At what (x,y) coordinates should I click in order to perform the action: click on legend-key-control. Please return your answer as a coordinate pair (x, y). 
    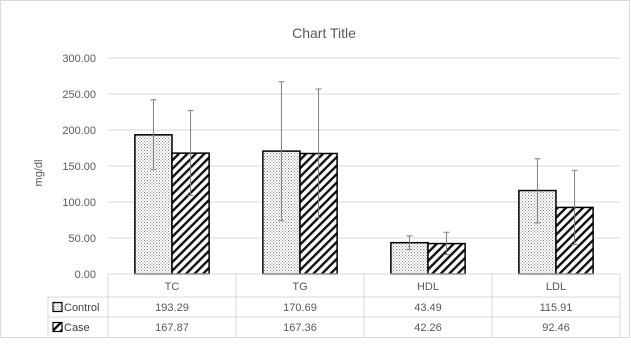
    Looking at the image, I should click on (57, 307).